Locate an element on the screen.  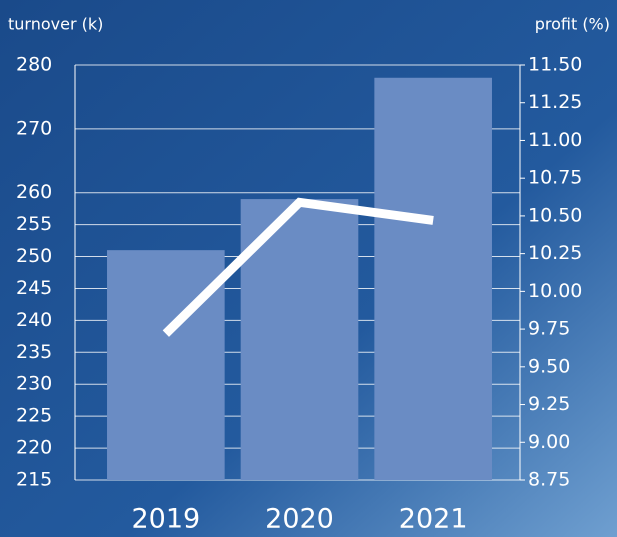
y2-tick-label: 10.00 is located at coordinates (555, 291).